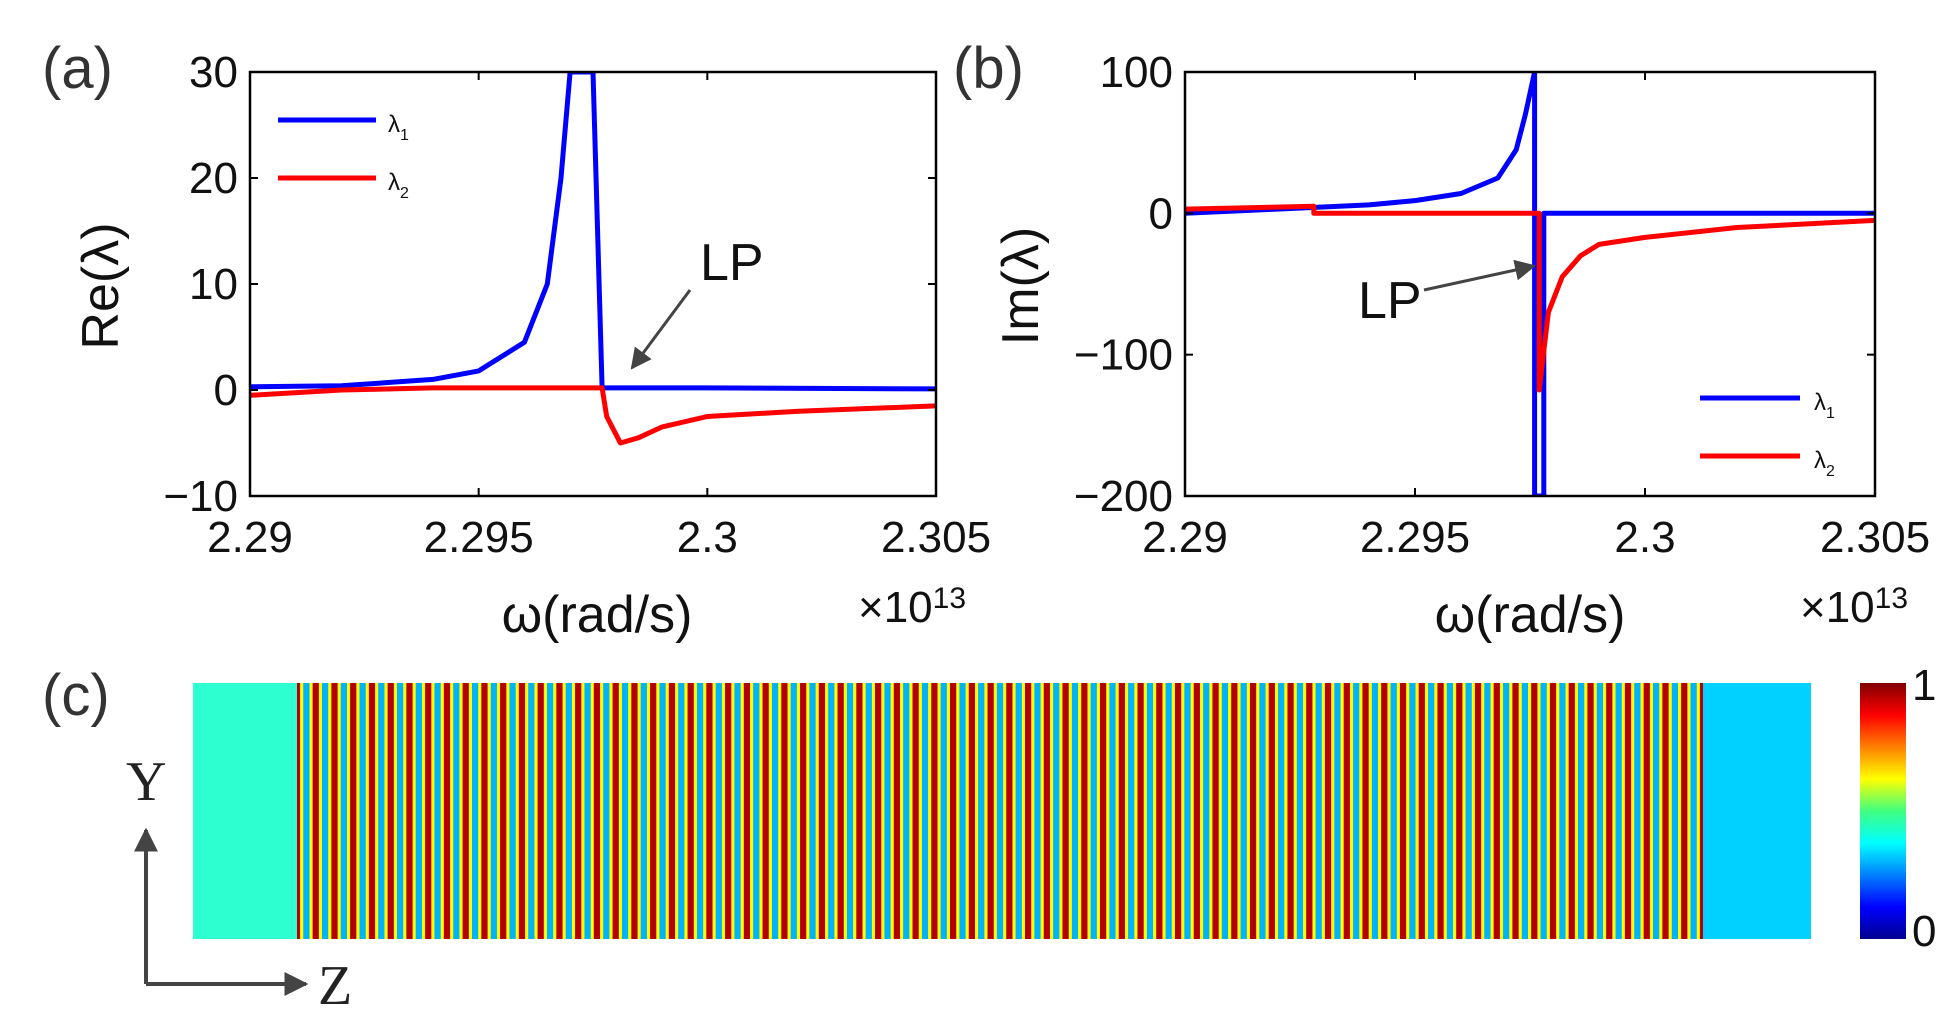 The image size is (1958, 1027). I want to click on panel-a-xtick-label: 2.29, so click(250, 537).